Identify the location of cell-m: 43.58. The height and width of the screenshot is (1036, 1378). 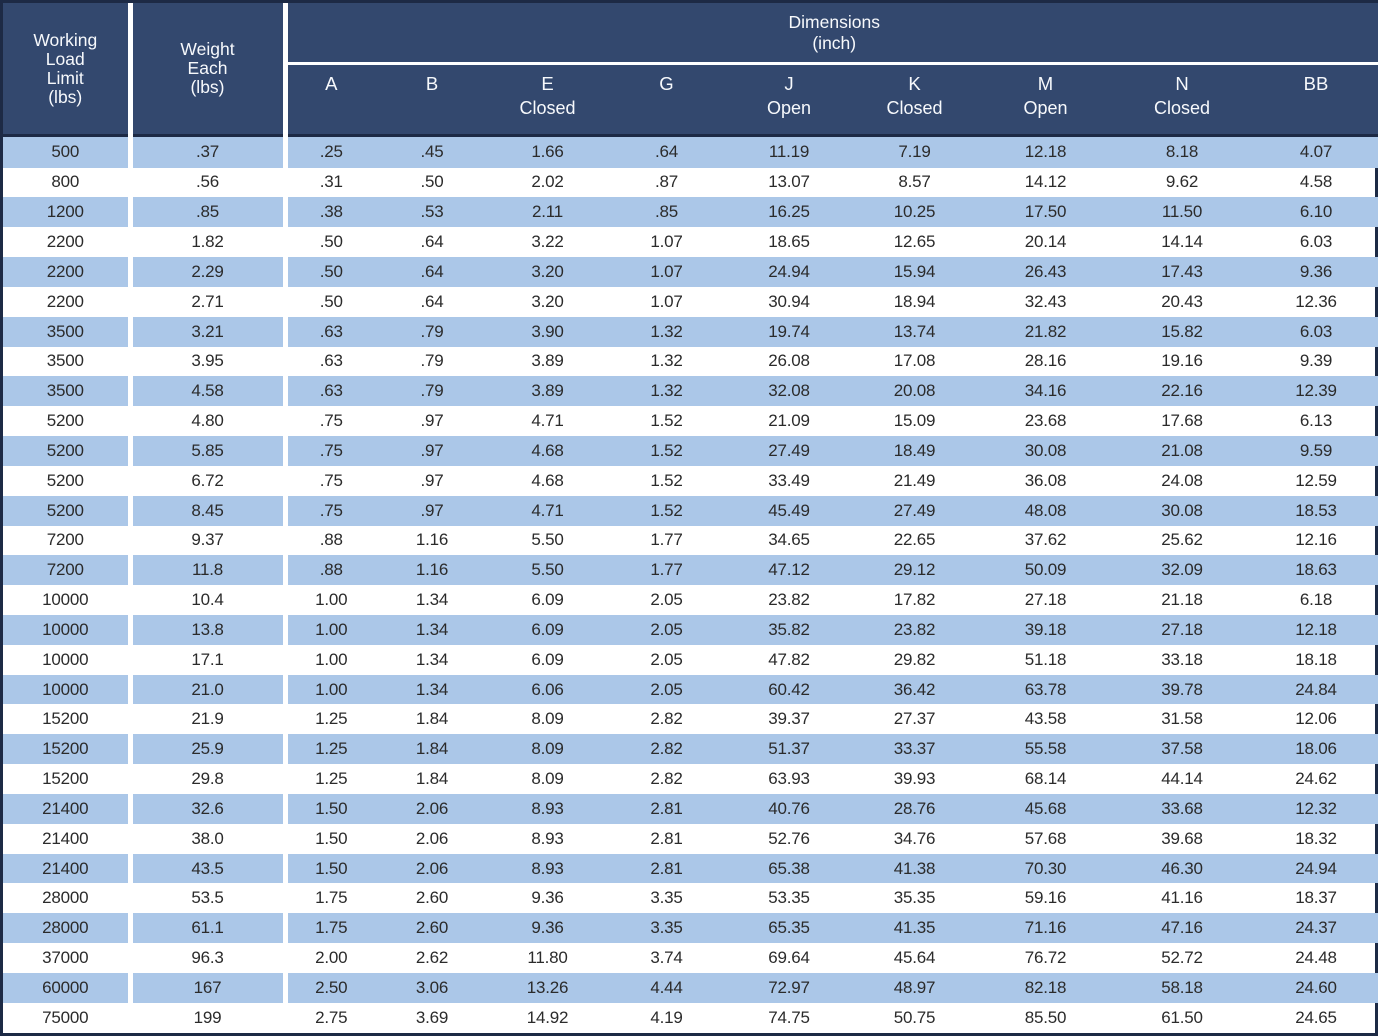
(1045, 719).